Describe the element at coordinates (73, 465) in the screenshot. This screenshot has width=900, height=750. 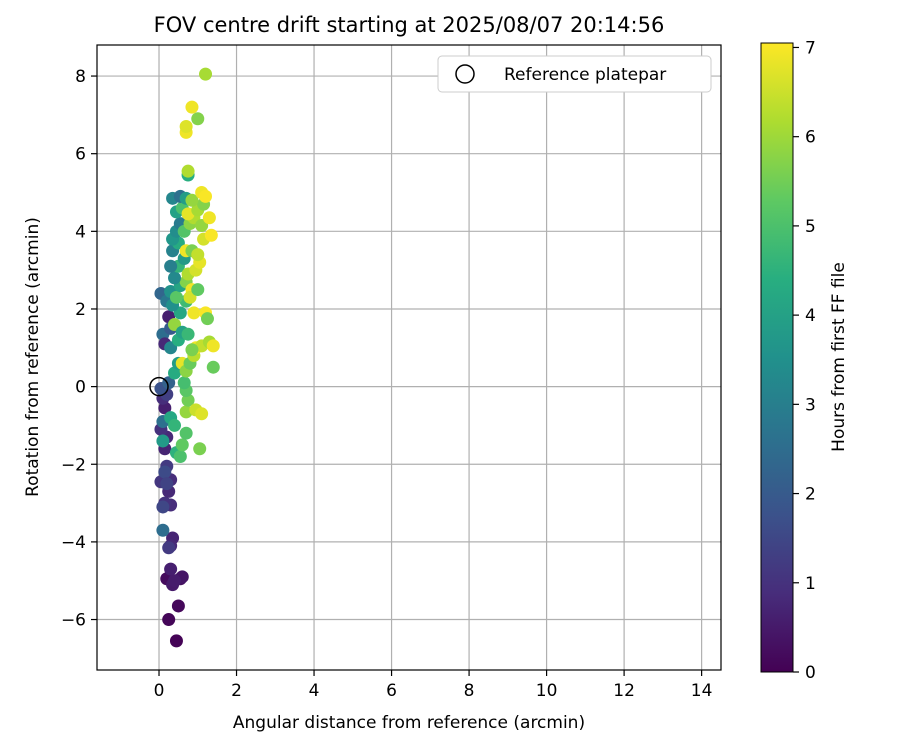
I see `y-tick-label: −2` at that location.